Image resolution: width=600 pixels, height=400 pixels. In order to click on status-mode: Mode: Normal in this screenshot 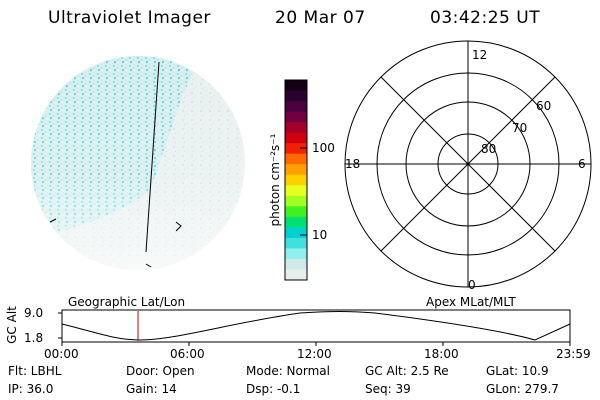, I will do `click(288, 371)`.